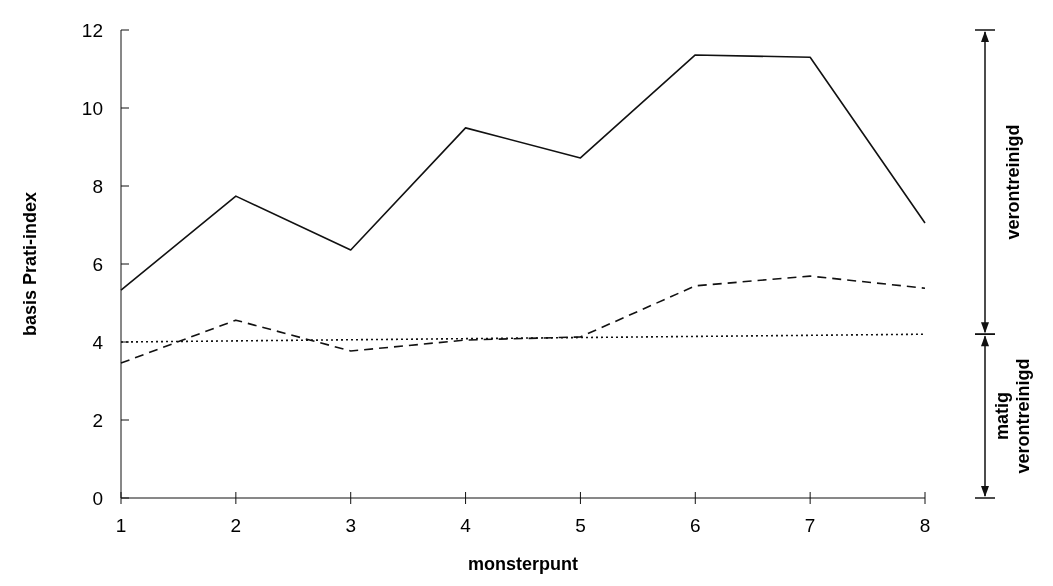 The height and width of the screenshot is (586, 1053). What do you see at coordinates (1013, 182) in the screenshot?
I see `text: verontreinigd` at bounding box center [1013, 182].